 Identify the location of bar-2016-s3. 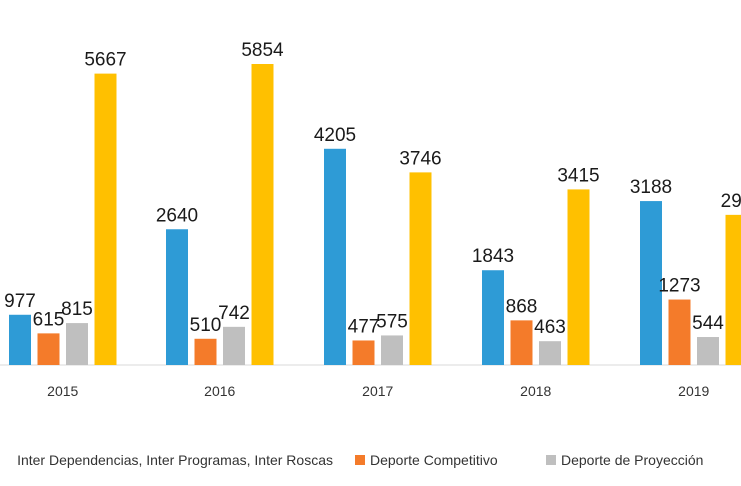
(262, 214).